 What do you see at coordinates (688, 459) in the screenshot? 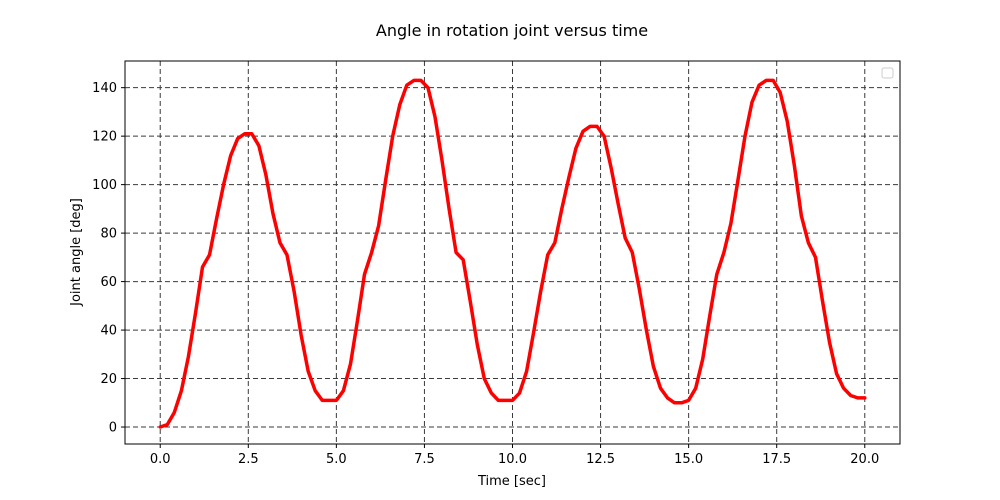
I see `x-tick-label: 15.0` at bounding box center [688, 459].